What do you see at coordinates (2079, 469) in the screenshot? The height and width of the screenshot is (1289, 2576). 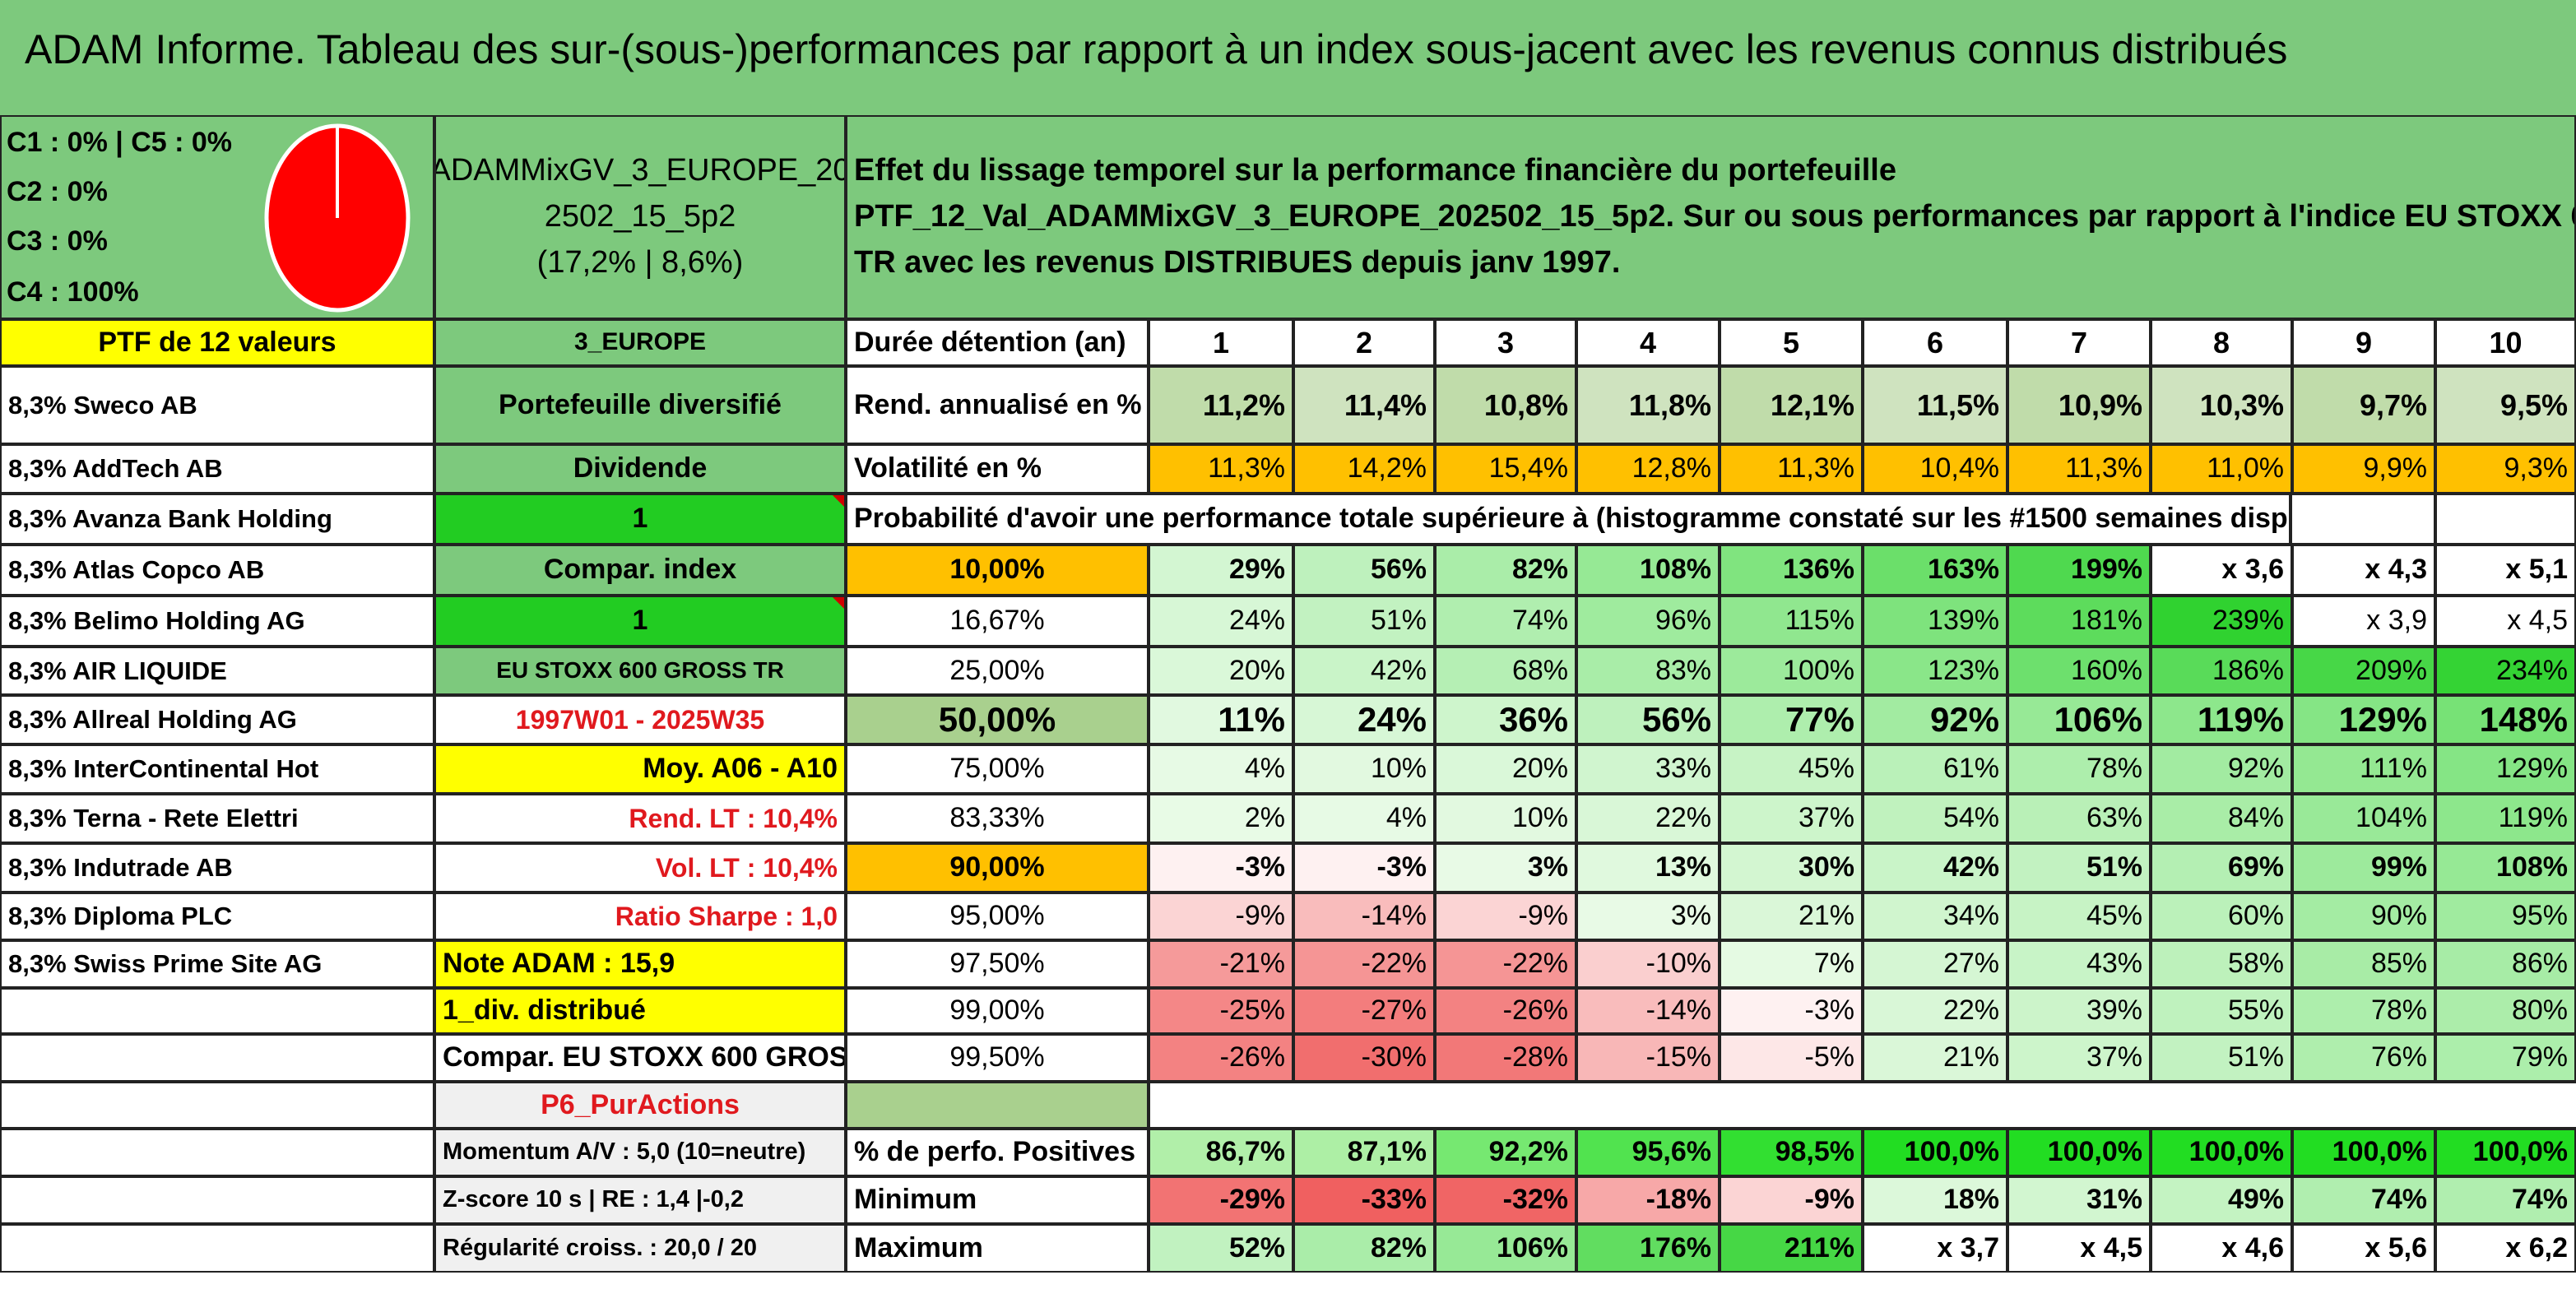 I see `vol-cell-7: 11,3%` at bounding box center [2079, 469].